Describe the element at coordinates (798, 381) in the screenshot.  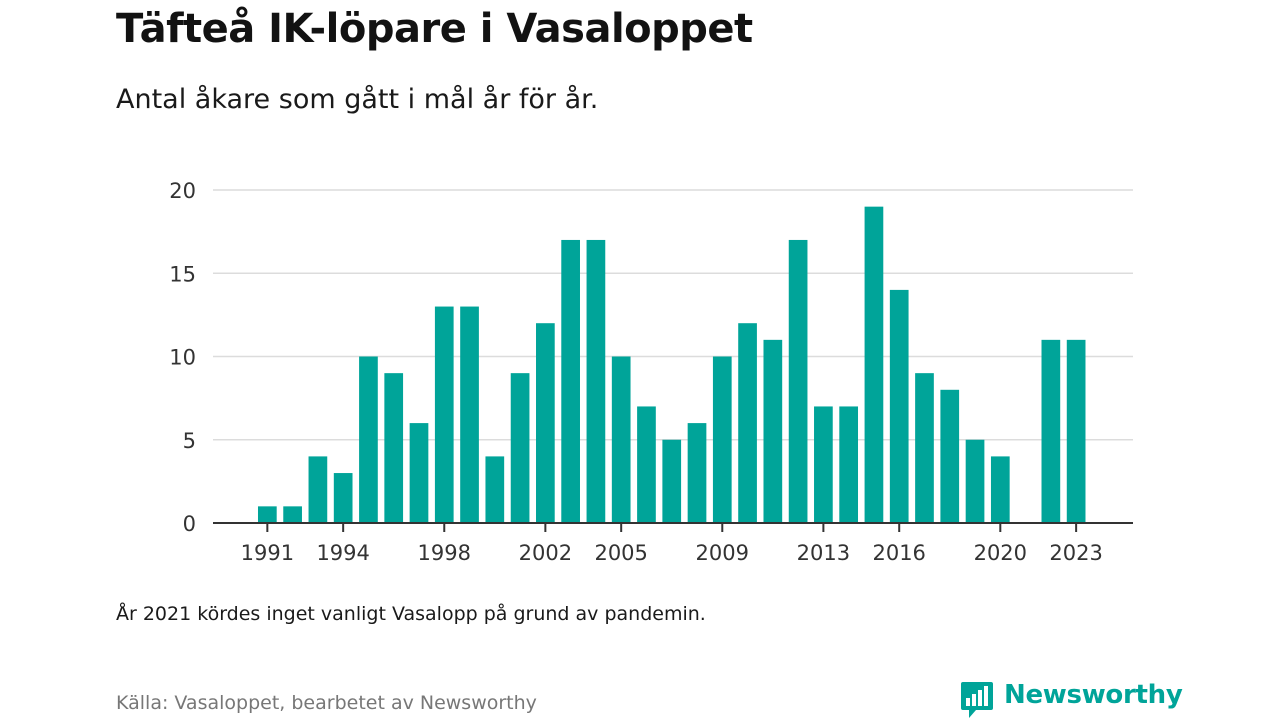
I see `bar-2012` at that location.